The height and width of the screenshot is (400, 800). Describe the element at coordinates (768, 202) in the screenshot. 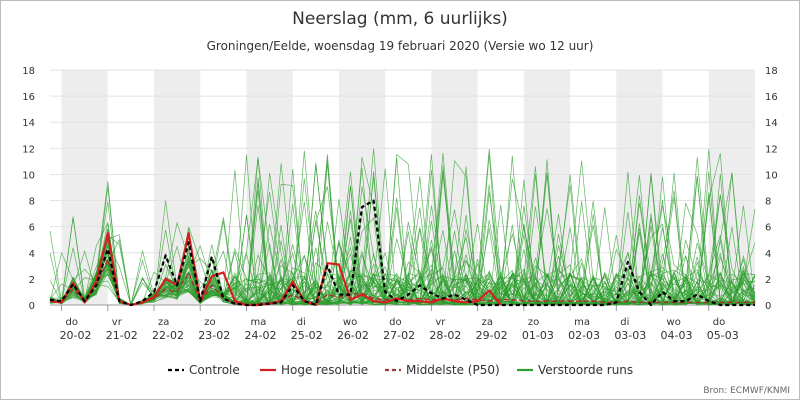

I see `y-tick-label-right: 8` at that location.